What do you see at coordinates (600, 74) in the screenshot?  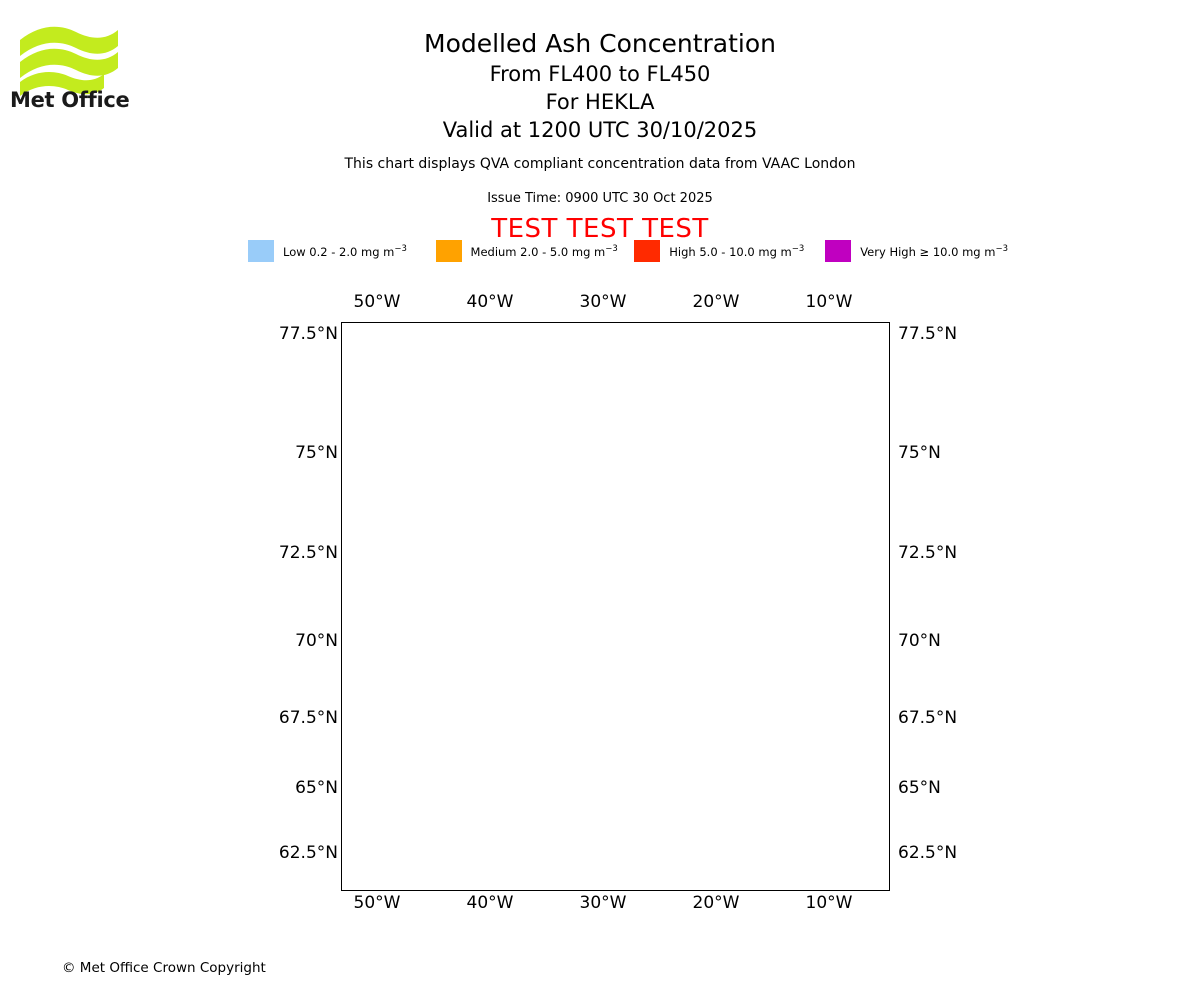 I see `title-line-2: From FL400 to FL450` at bounding box center [600, 74].